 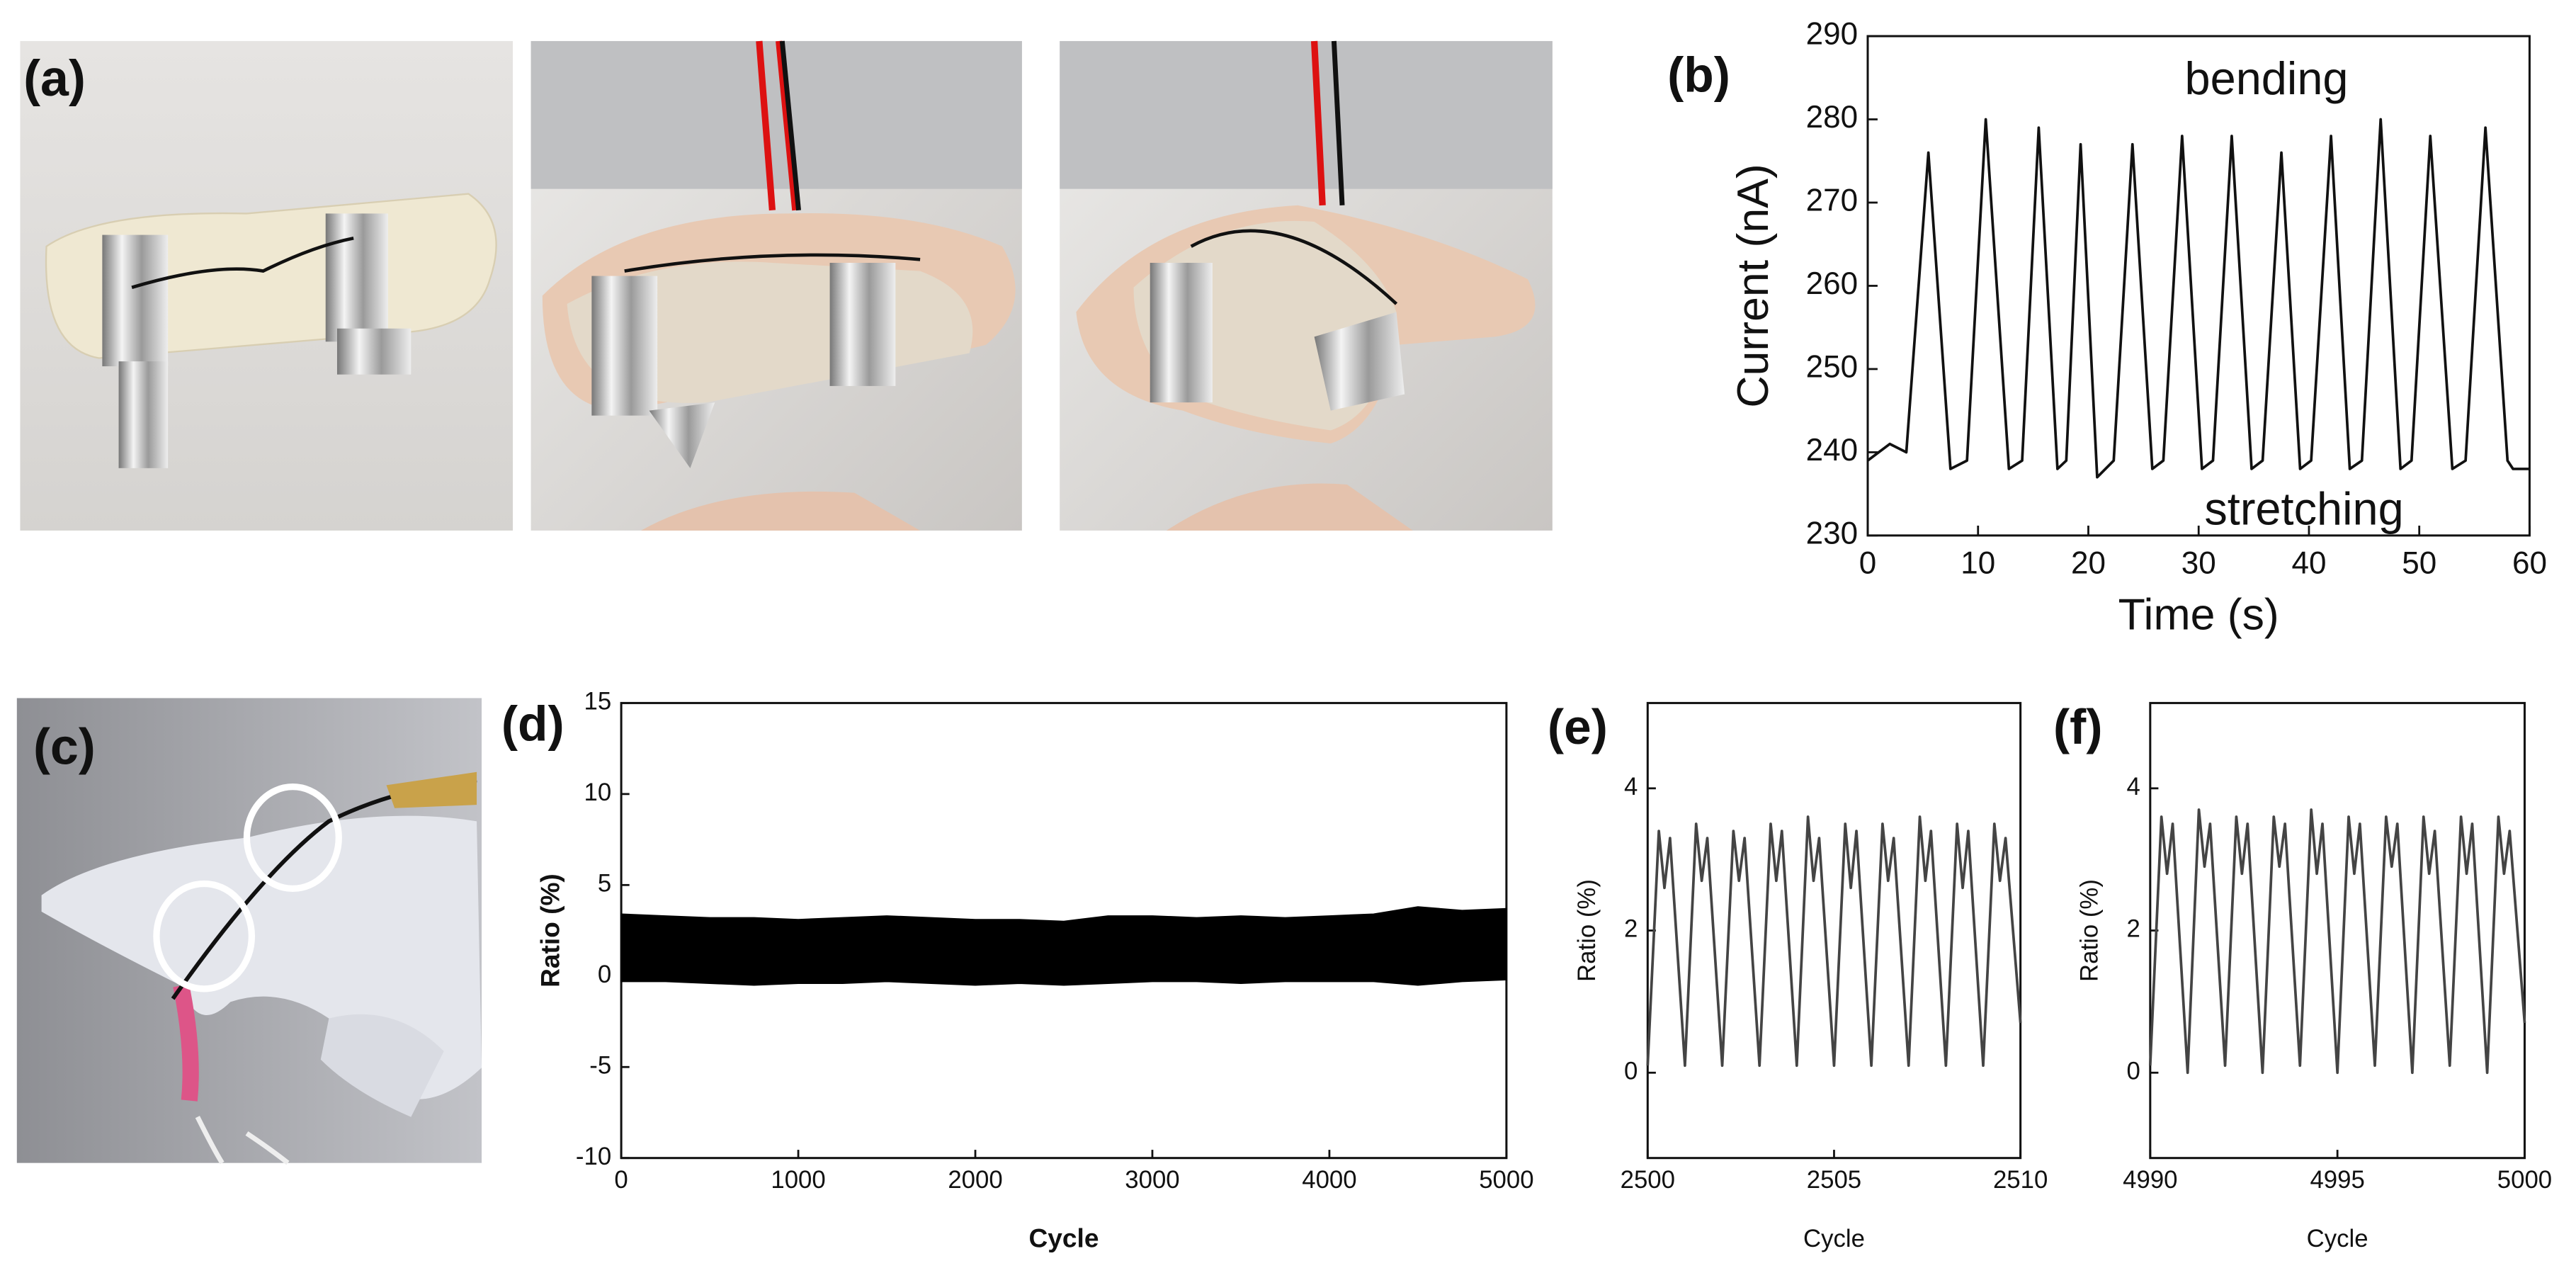 What do you see at coordinates (1753, 285) in the screenshot?
I see `y-axis-label: Current (nA)` at bounding box center [1753, 285].